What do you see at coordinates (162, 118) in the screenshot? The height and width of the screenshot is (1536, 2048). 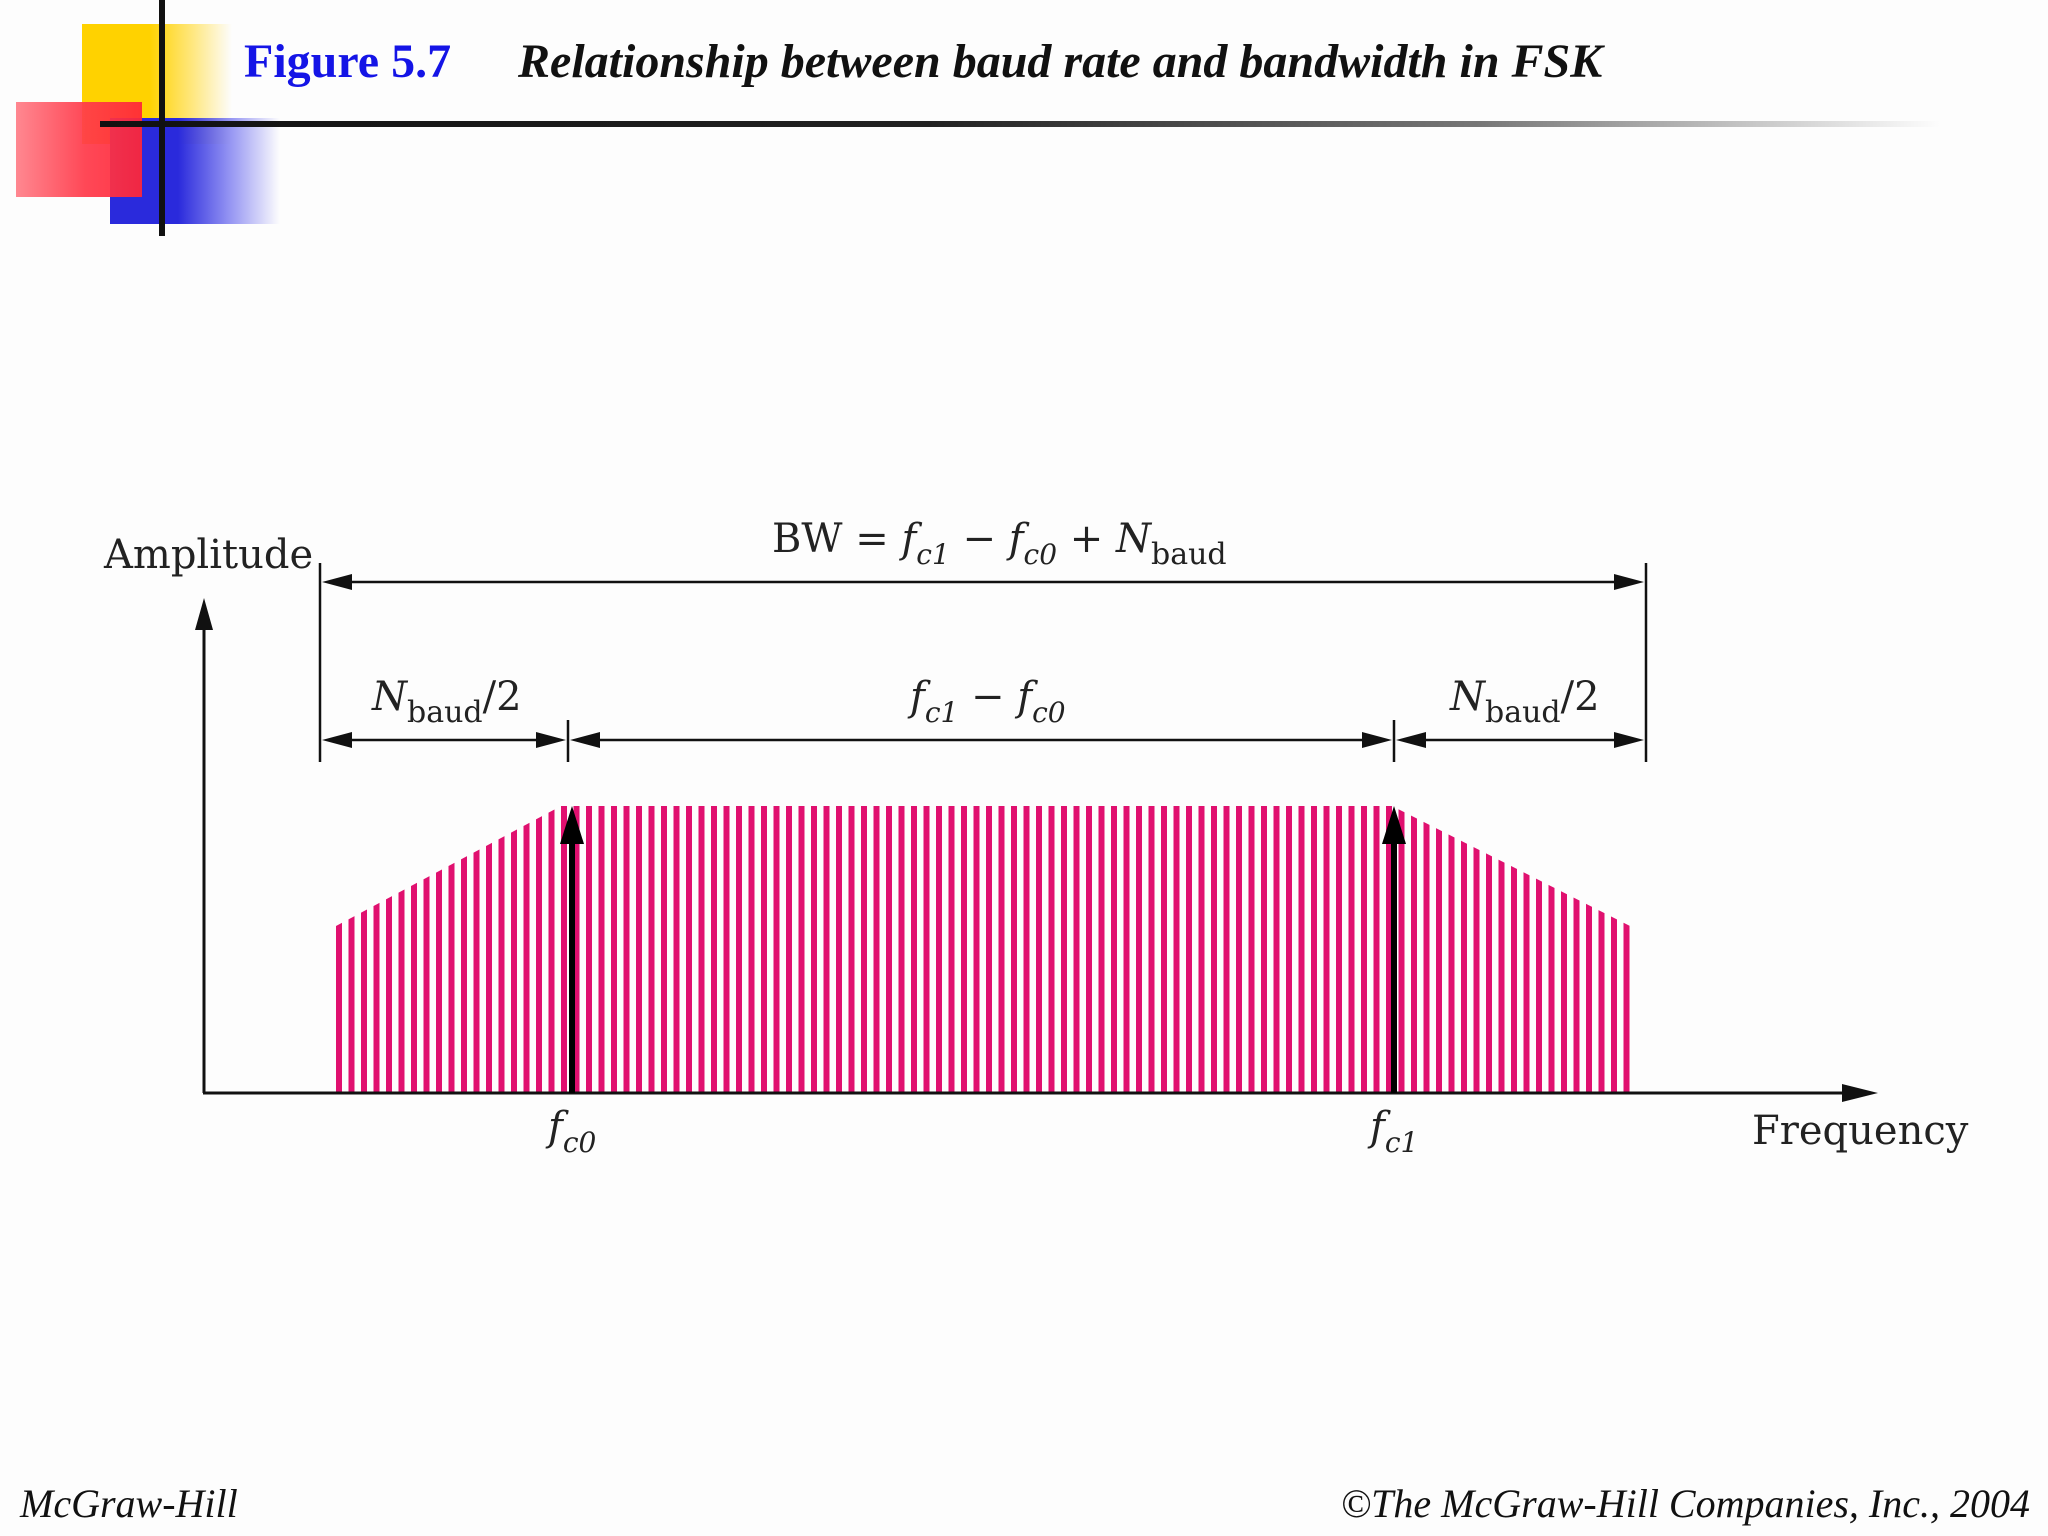 I see `deco-vertical-rule` at bounding box center [162, 118].